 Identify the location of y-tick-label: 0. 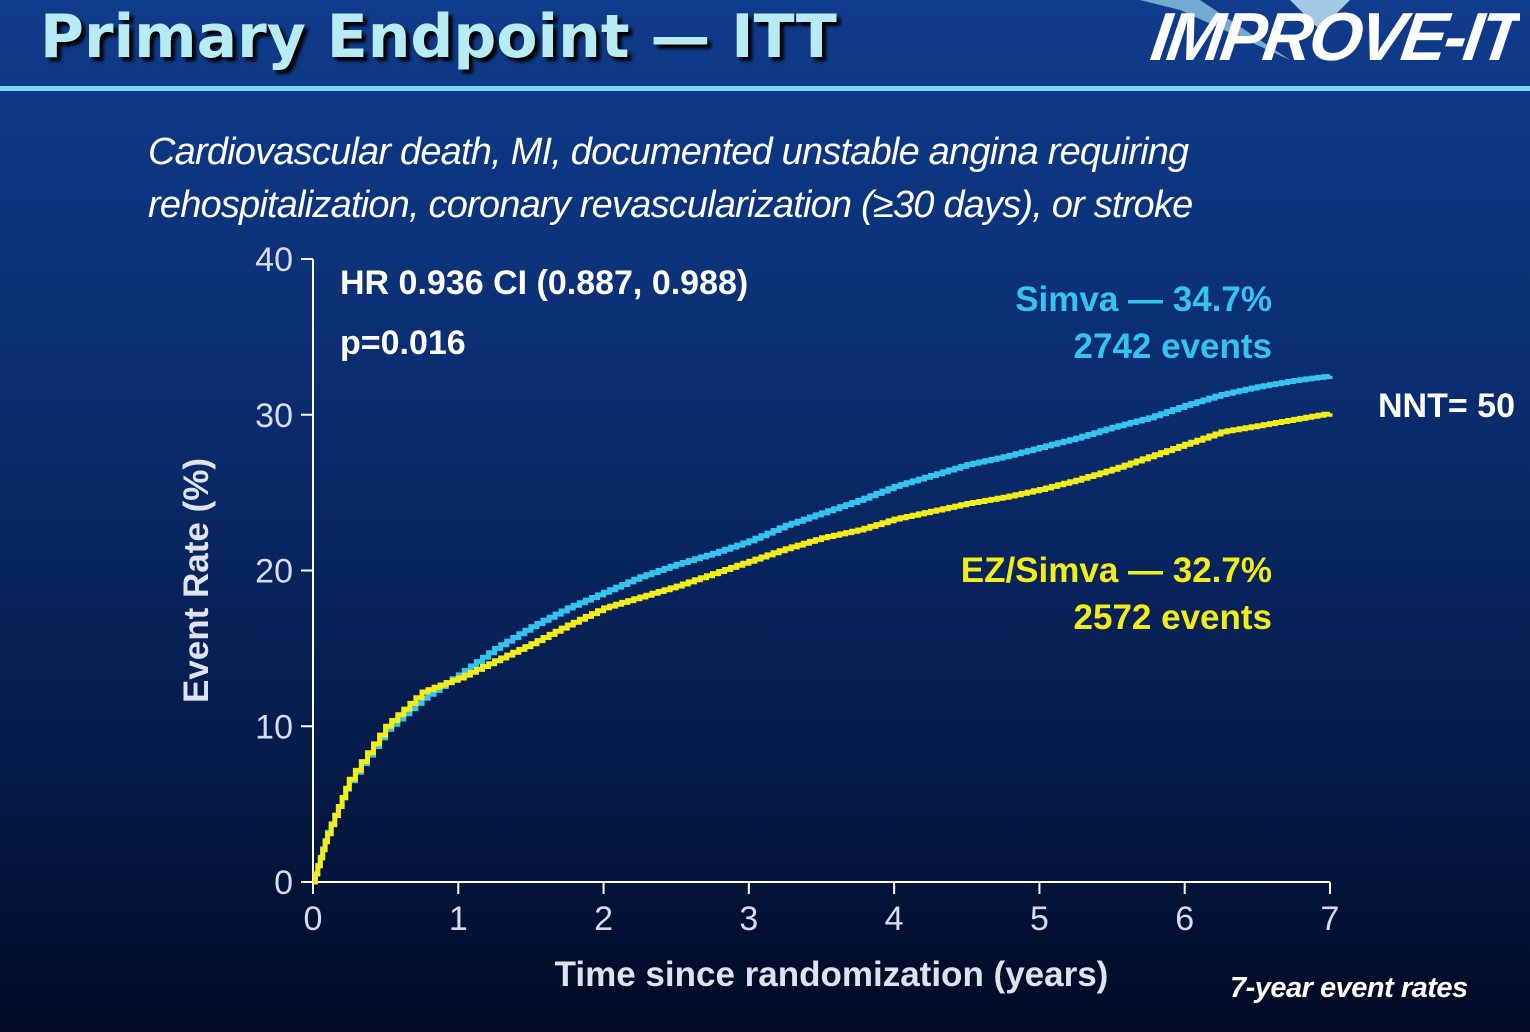
(283, 883).